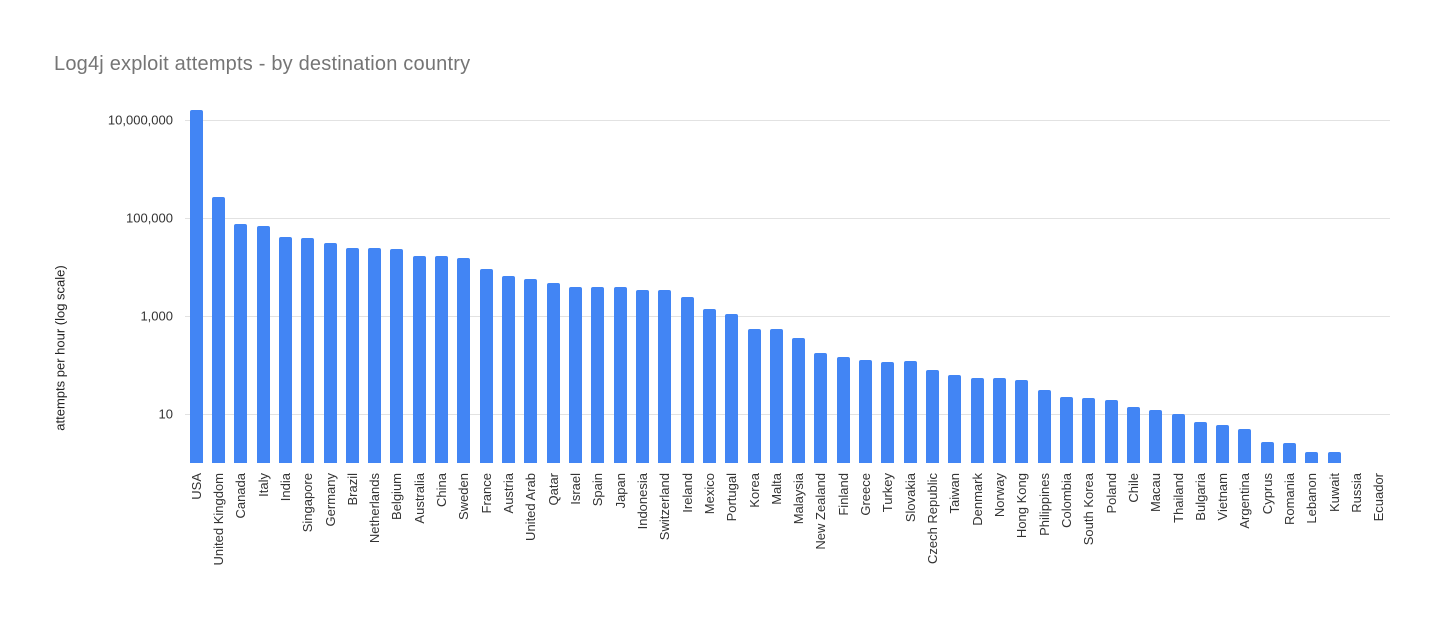 This screenshot has width=1440, height=638. I want to click on x-axis-label: Malaysia, so click(799, 499).